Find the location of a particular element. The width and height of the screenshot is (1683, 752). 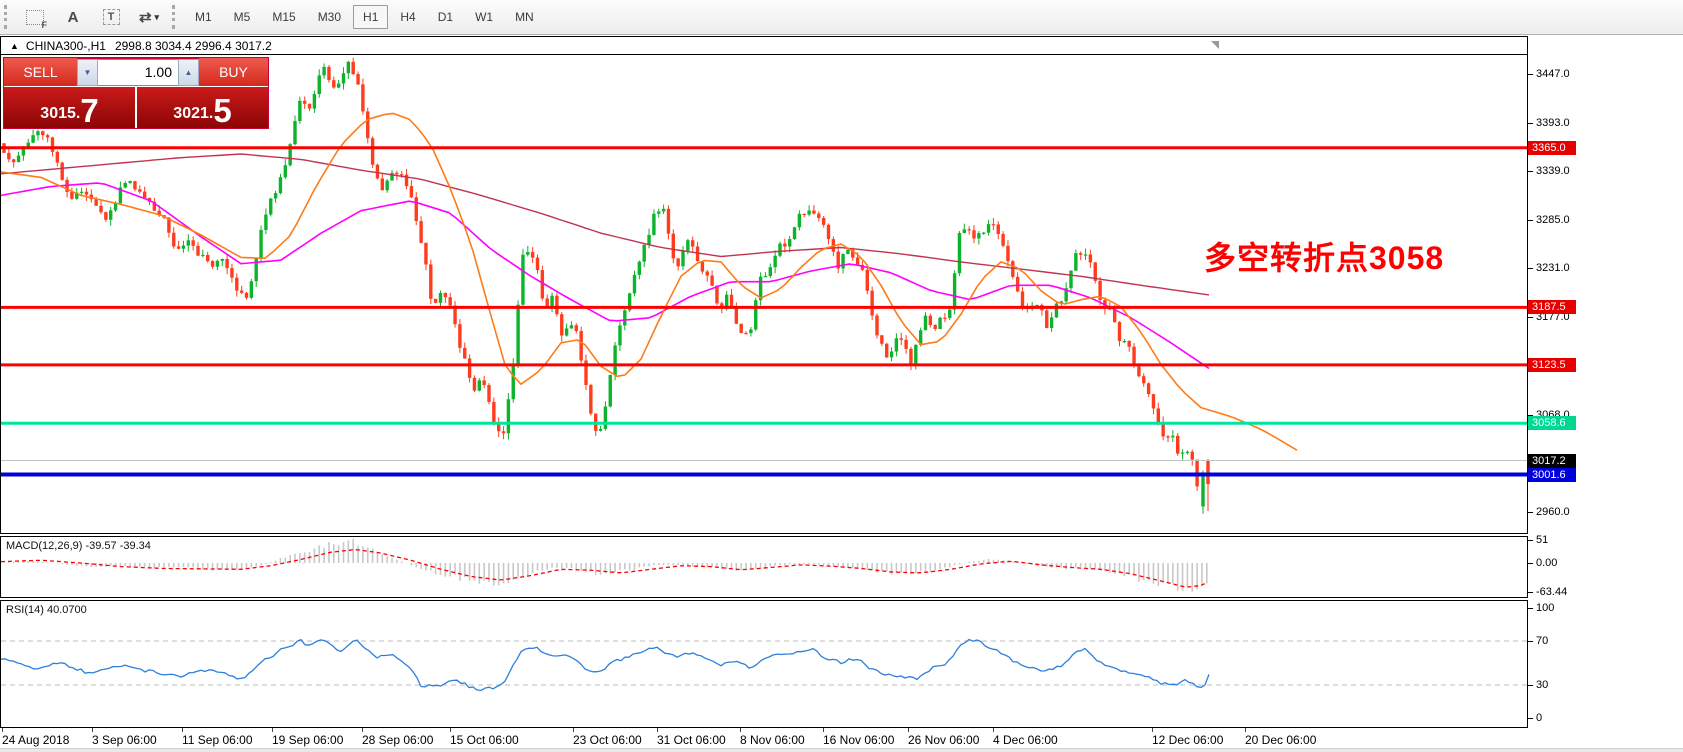

macd-tick-label: 0.00 is located at coordinates (1547, 563).